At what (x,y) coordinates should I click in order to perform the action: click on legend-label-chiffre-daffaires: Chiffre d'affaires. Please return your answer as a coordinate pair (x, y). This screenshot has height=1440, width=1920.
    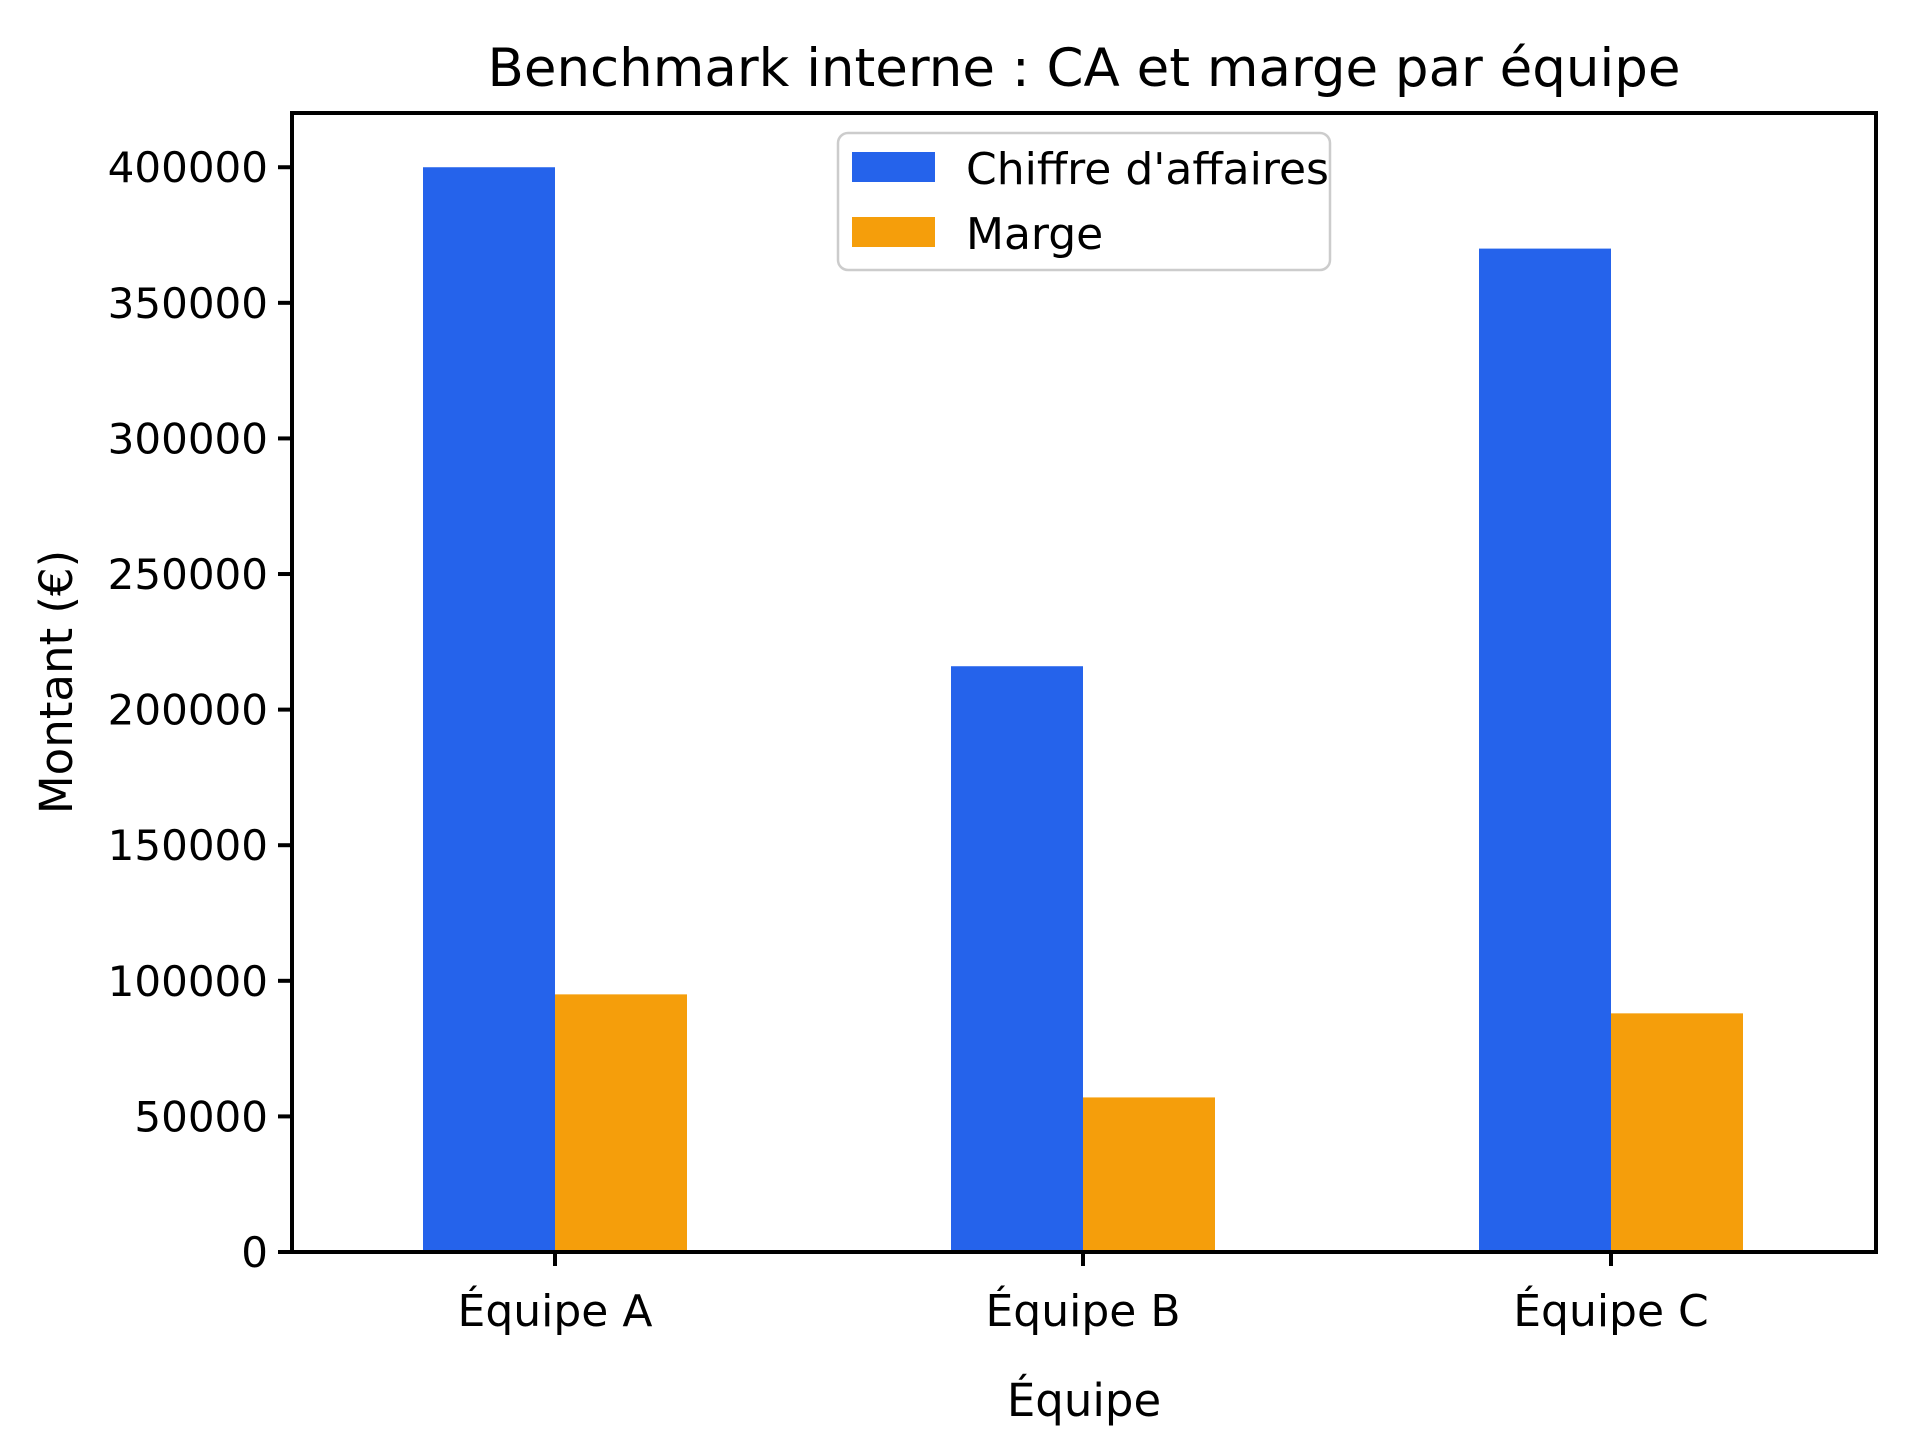
    Looking at the image, I should click on (1147, 169).